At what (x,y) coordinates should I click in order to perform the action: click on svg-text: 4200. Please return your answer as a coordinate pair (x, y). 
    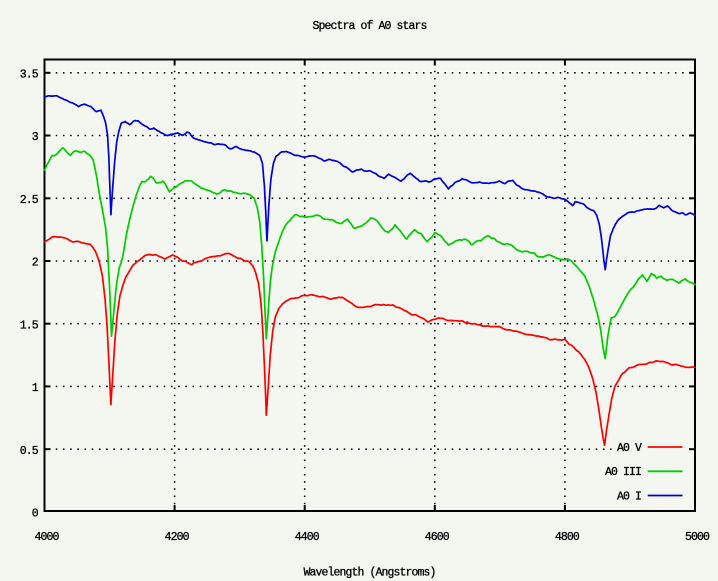
    Looking at the image, I should click on (177, 537).